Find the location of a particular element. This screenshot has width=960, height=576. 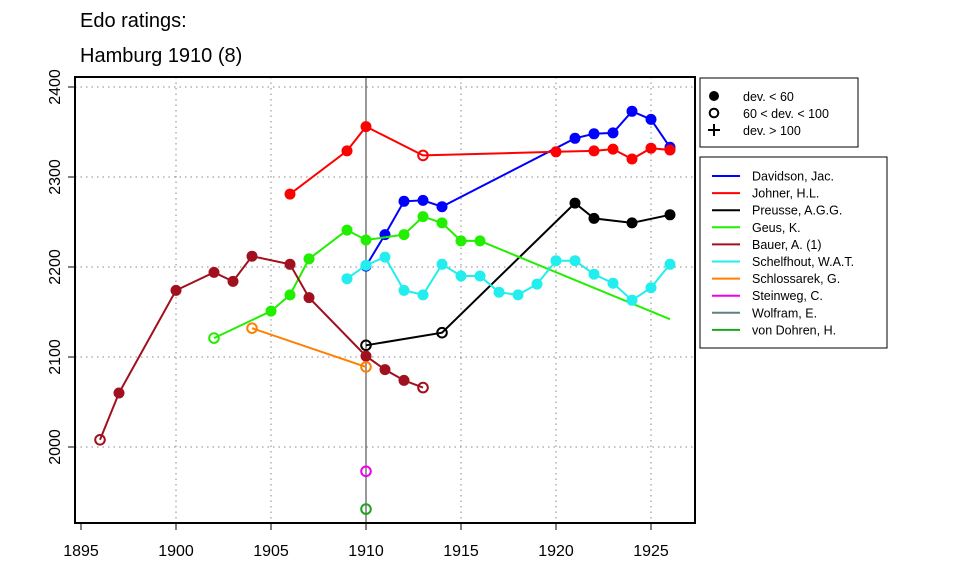

x-tick-label: 1905 is located at coordinates (271, 551).